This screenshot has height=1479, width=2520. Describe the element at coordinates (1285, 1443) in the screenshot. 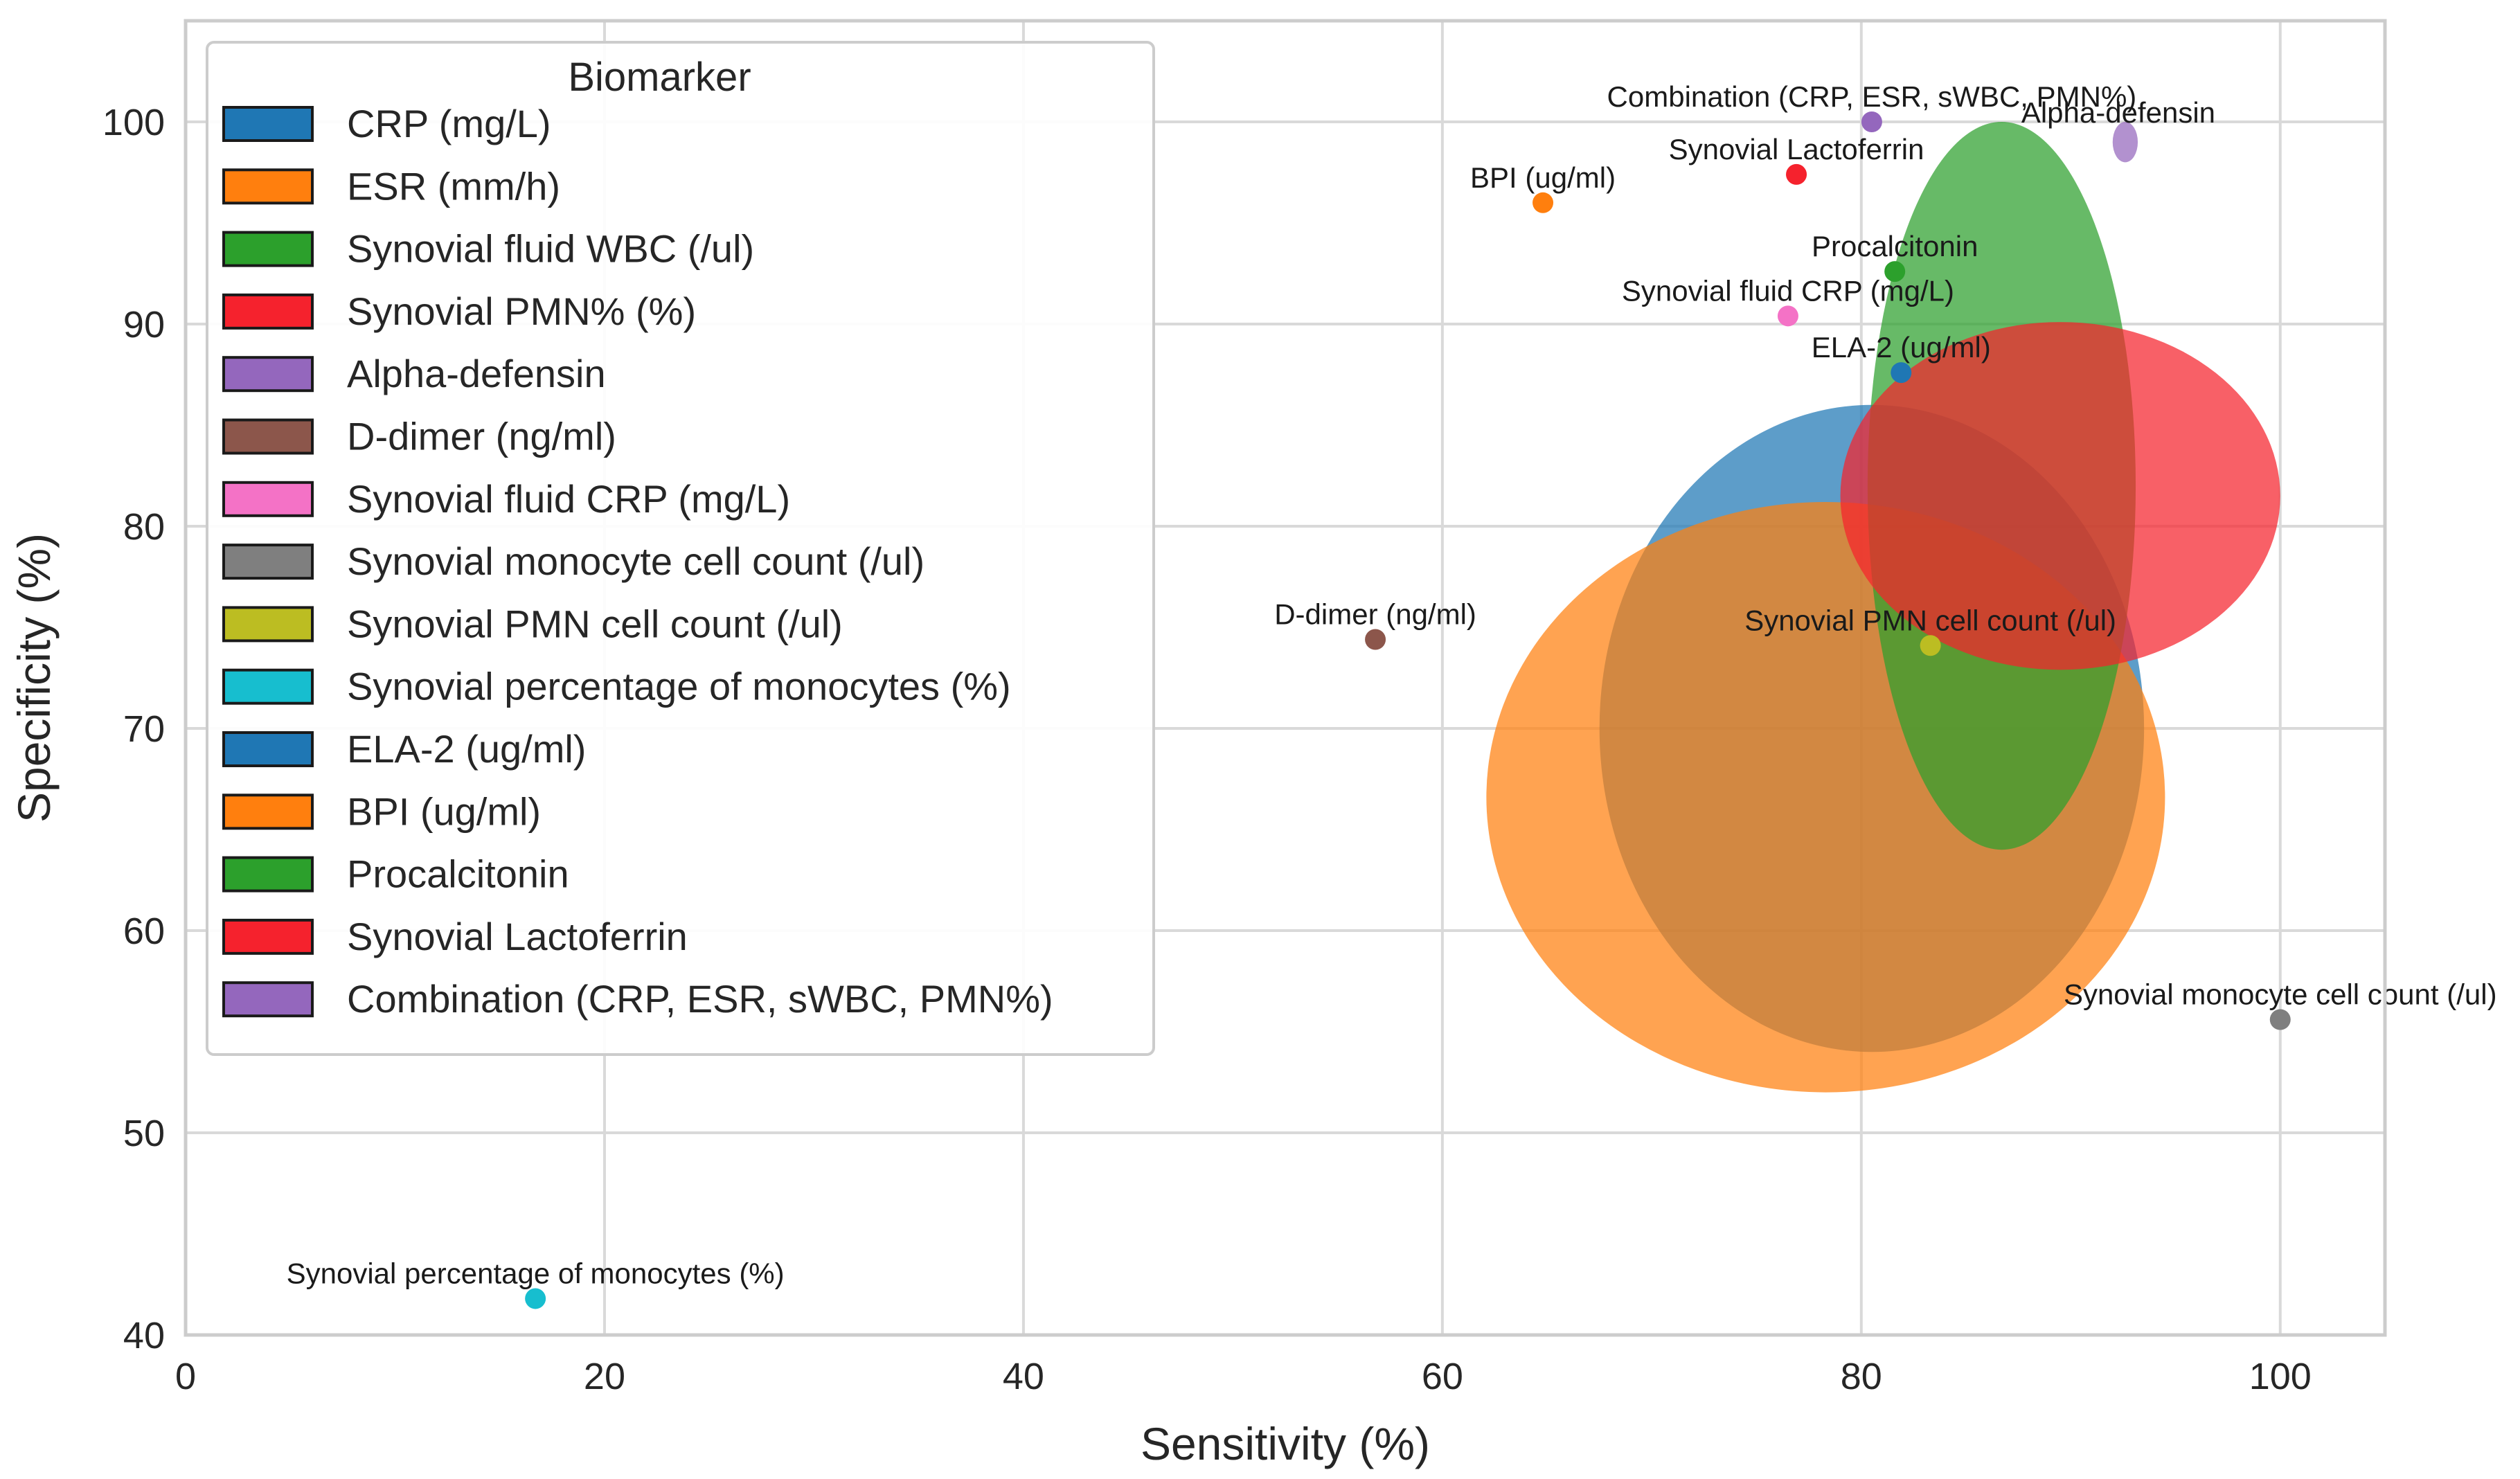

I see `x-axis-title: Sensitivity (%)` at that location.